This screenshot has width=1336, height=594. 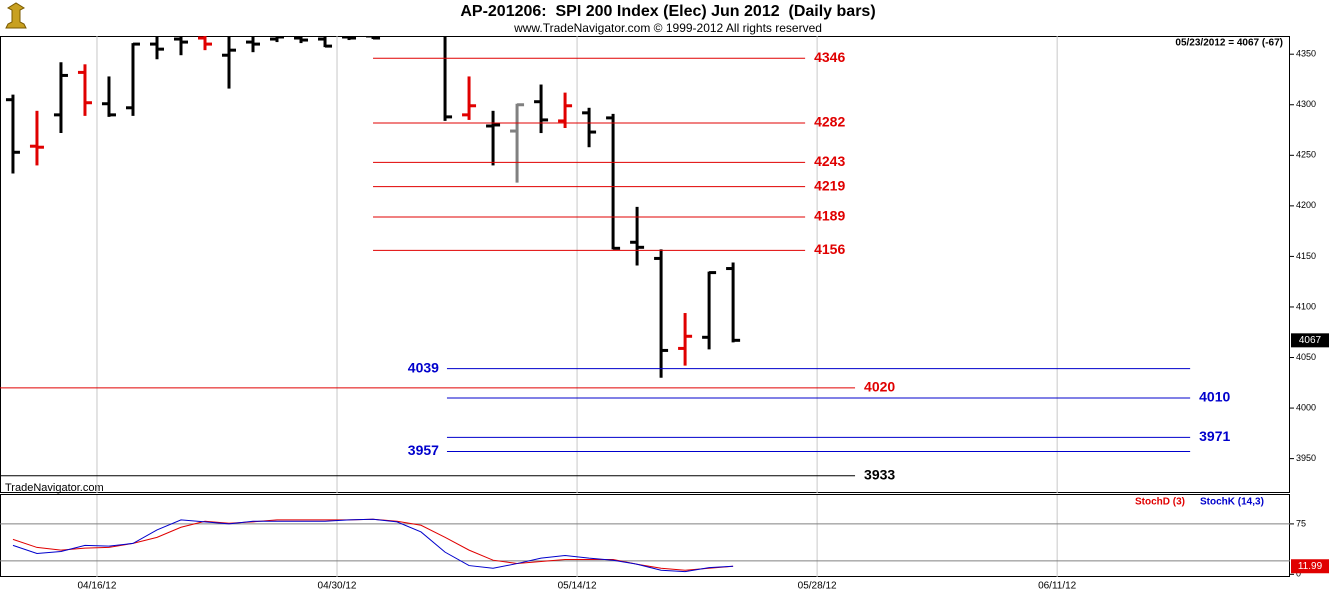 What do you see at coordinates (829, 122) in the screenshot?
I see `level-label: 4282` at bounding box center [829, 122].